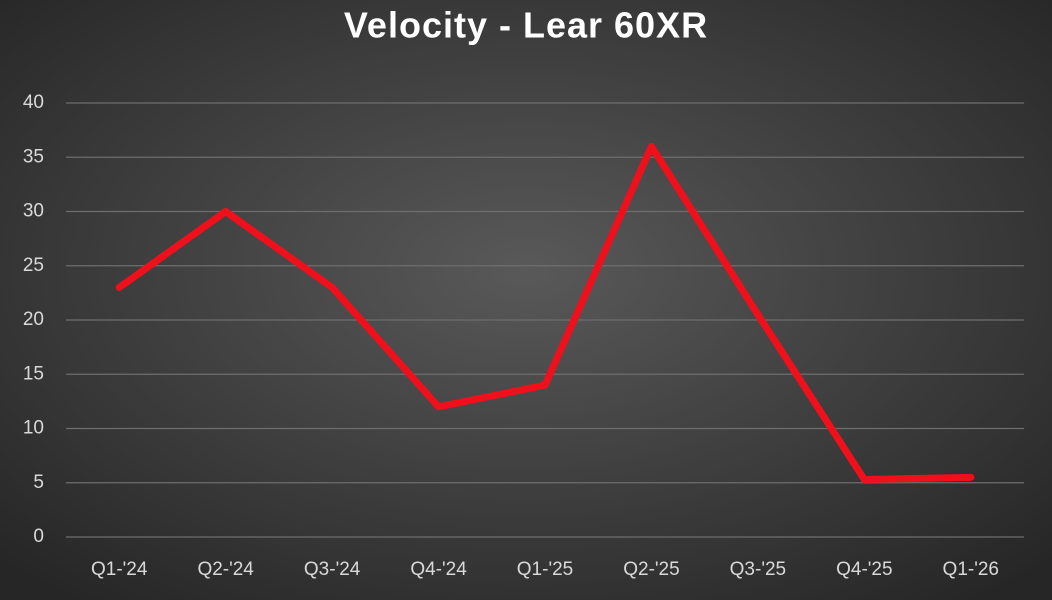  I want to click on x-tick-label: Q3-'24, so click(332, 569).